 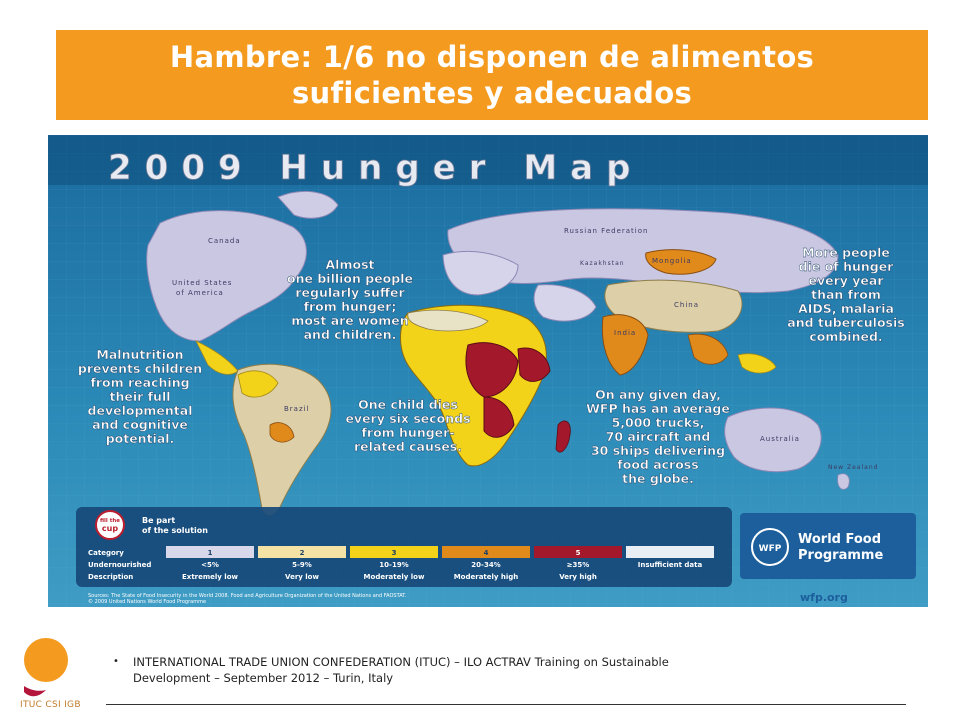 What do you see at coordinates (824, 597) in the screenshot?
I see `wfp-url: wfp.org` at bounding box center [824, 597].